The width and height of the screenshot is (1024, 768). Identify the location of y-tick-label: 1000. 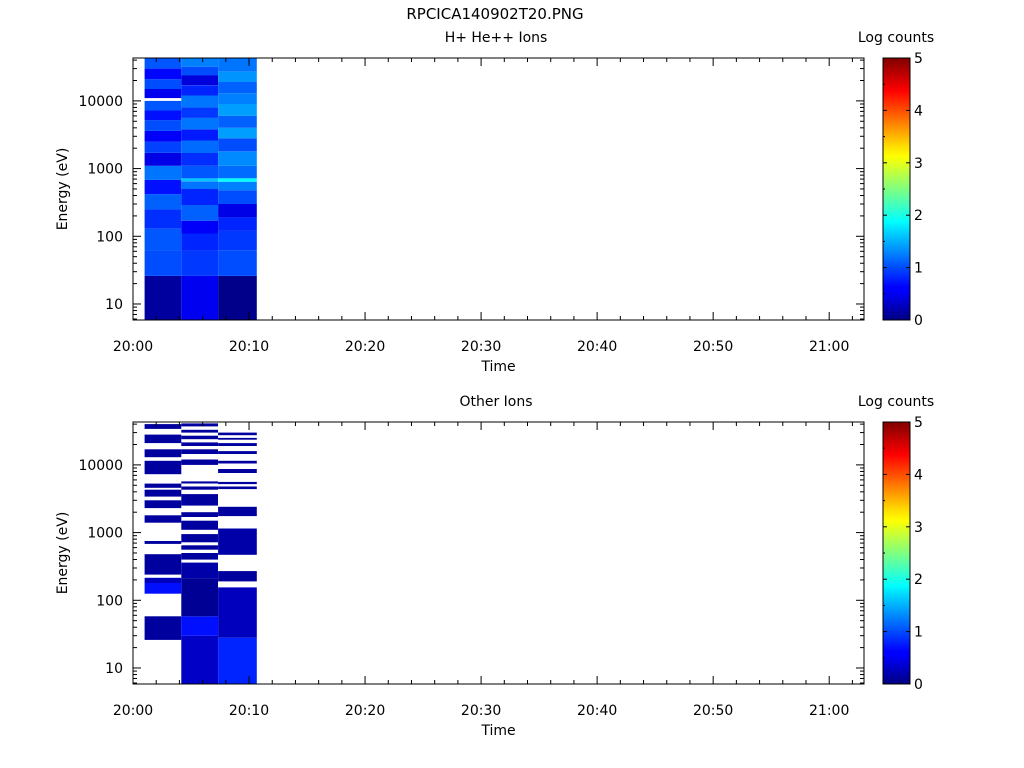
(105, 170).